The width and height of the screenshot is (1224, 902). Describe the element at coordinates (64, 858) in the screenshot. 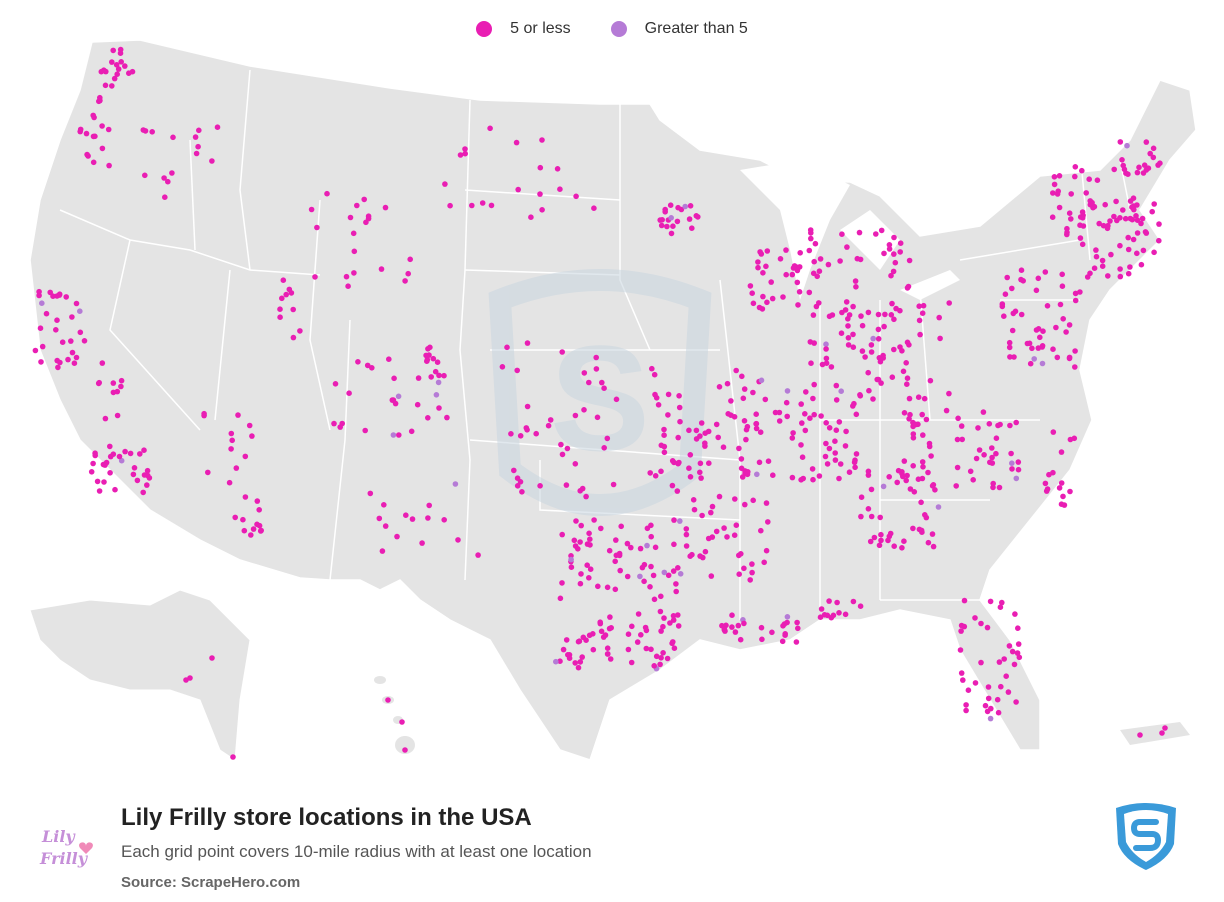

I see `svg-text: Frilly` at that location.